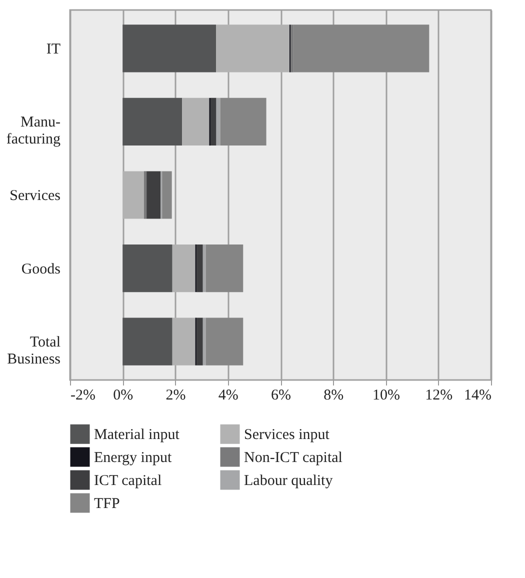  What do you see at coordinates (33, 131) in the screenshot?
I see `y-tick-label: Manu- facturing` at bounding box center [33, 131].